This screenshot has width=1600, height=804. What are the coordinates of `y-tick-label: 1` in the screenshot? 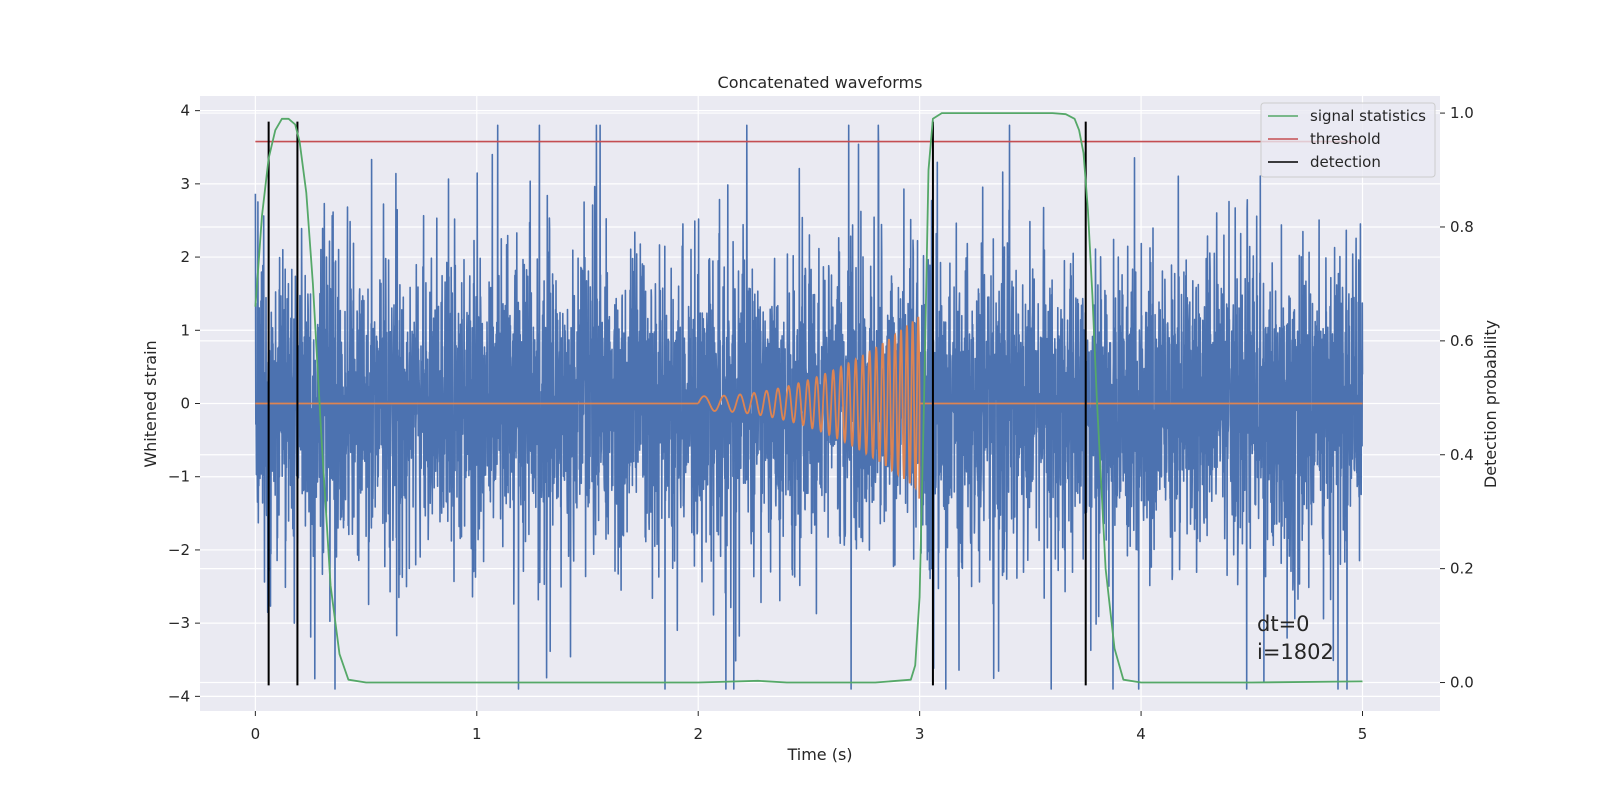 It's located at (185, 330).